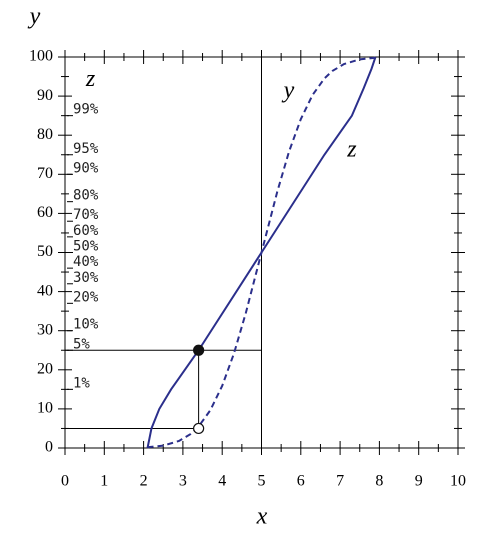  I want to click on x-tick-label: 5, so click(262, 481).